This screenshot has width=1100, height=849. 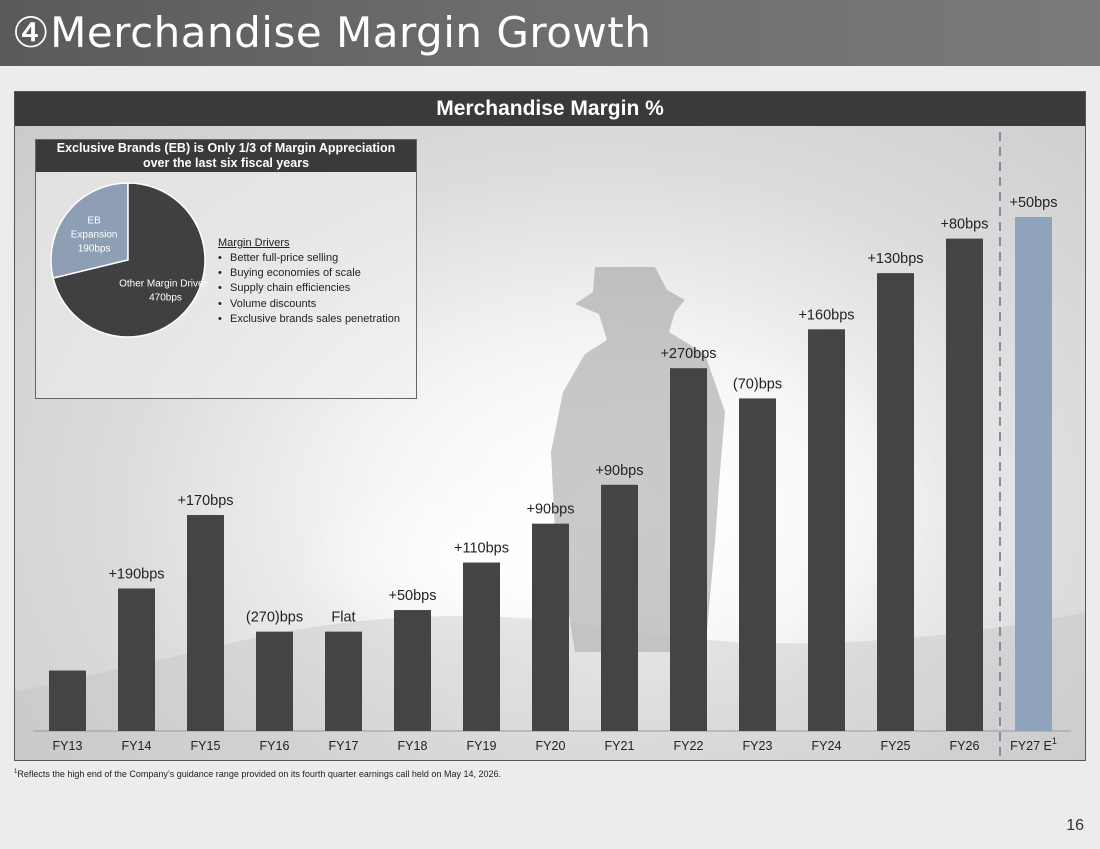 What do you see at coordinates (826, 530) in the screenshot?
I see `bar-fy24` at bounding box center [826, 530].